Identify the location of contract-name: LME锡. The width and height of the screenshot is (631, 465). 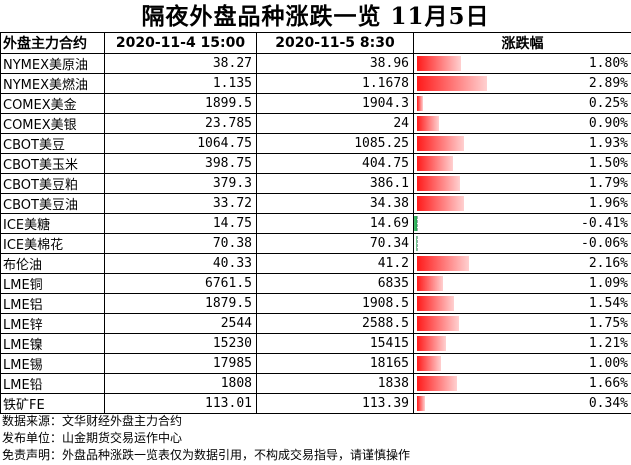
(52, 363).